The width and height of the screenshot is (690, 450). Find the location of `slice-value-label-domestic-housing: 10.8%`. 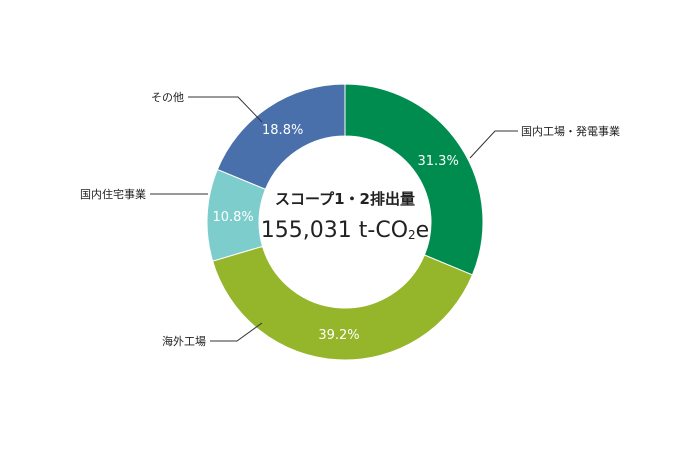

slice-value-label-domestic-housing: 10.8% is located at coordinates (232, 217).